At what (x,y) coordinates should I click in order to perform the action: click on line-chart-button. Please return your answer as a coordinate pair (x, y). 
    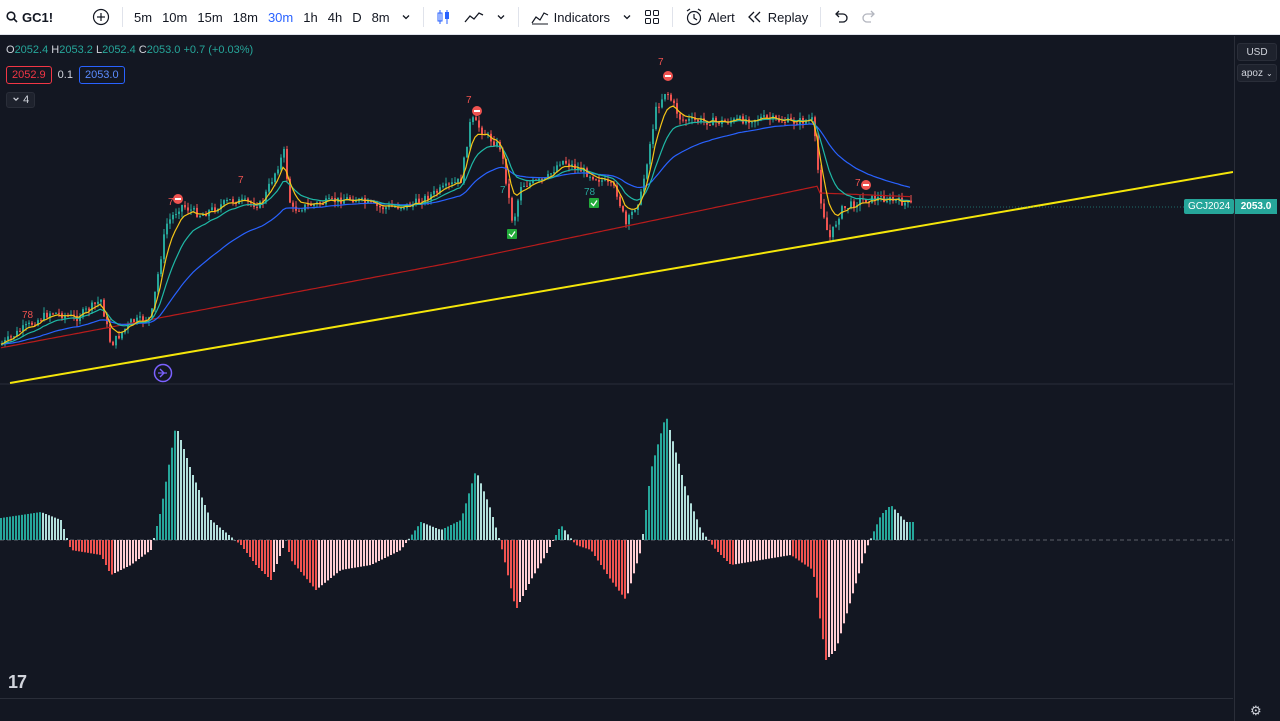
    Looking at the image, I should click on (474, 17).